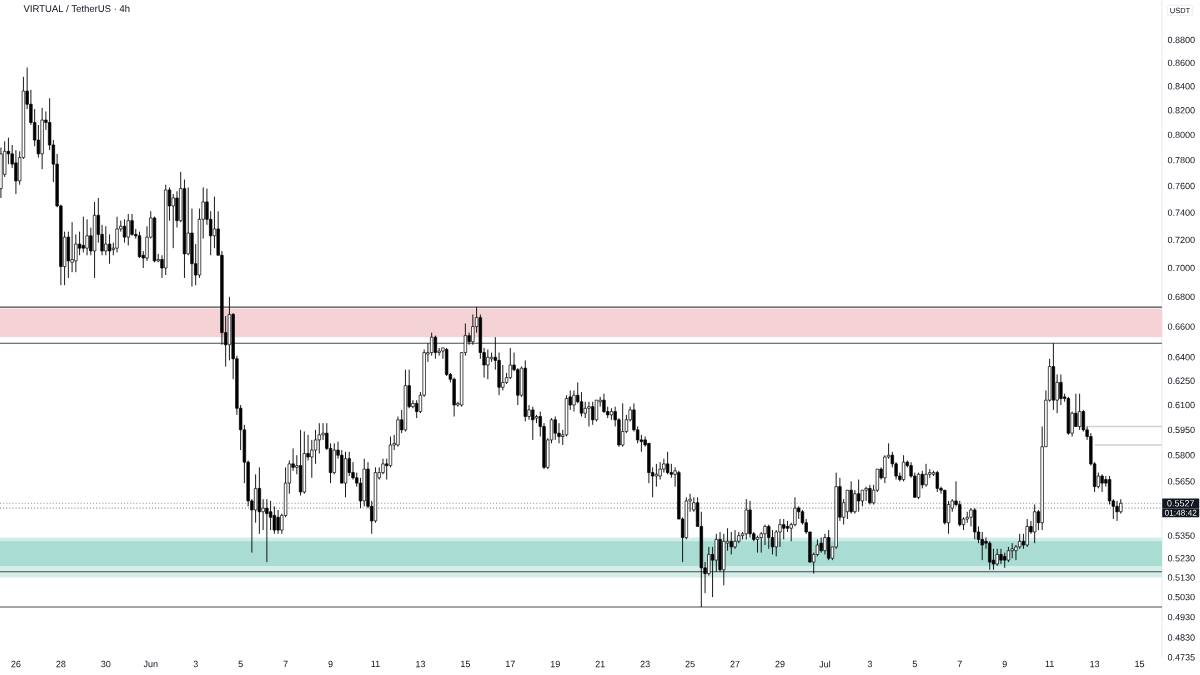 The image size is (1200, 675). I want to click on y-tick-label: 0.4930, so click(1181, 617).